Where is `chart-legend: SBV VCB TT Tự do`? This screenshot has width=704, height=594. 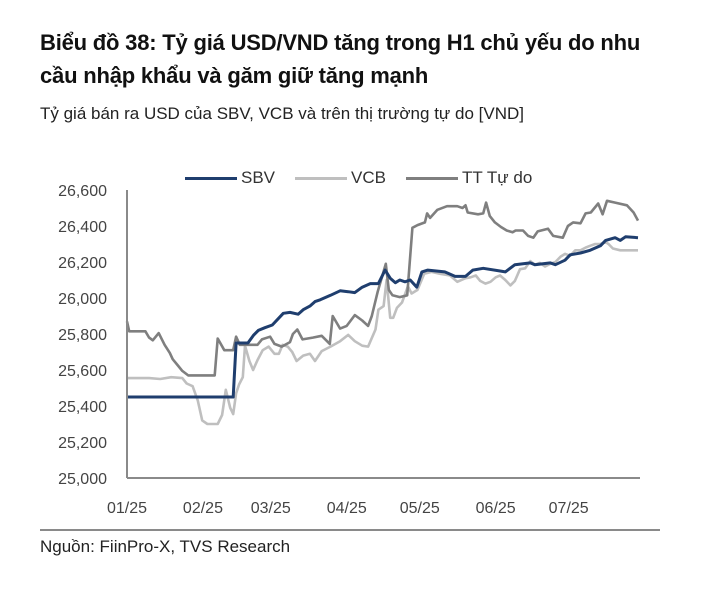
chart-legend: SBV VCB TT Tự do is located at coordinates (368, 178).